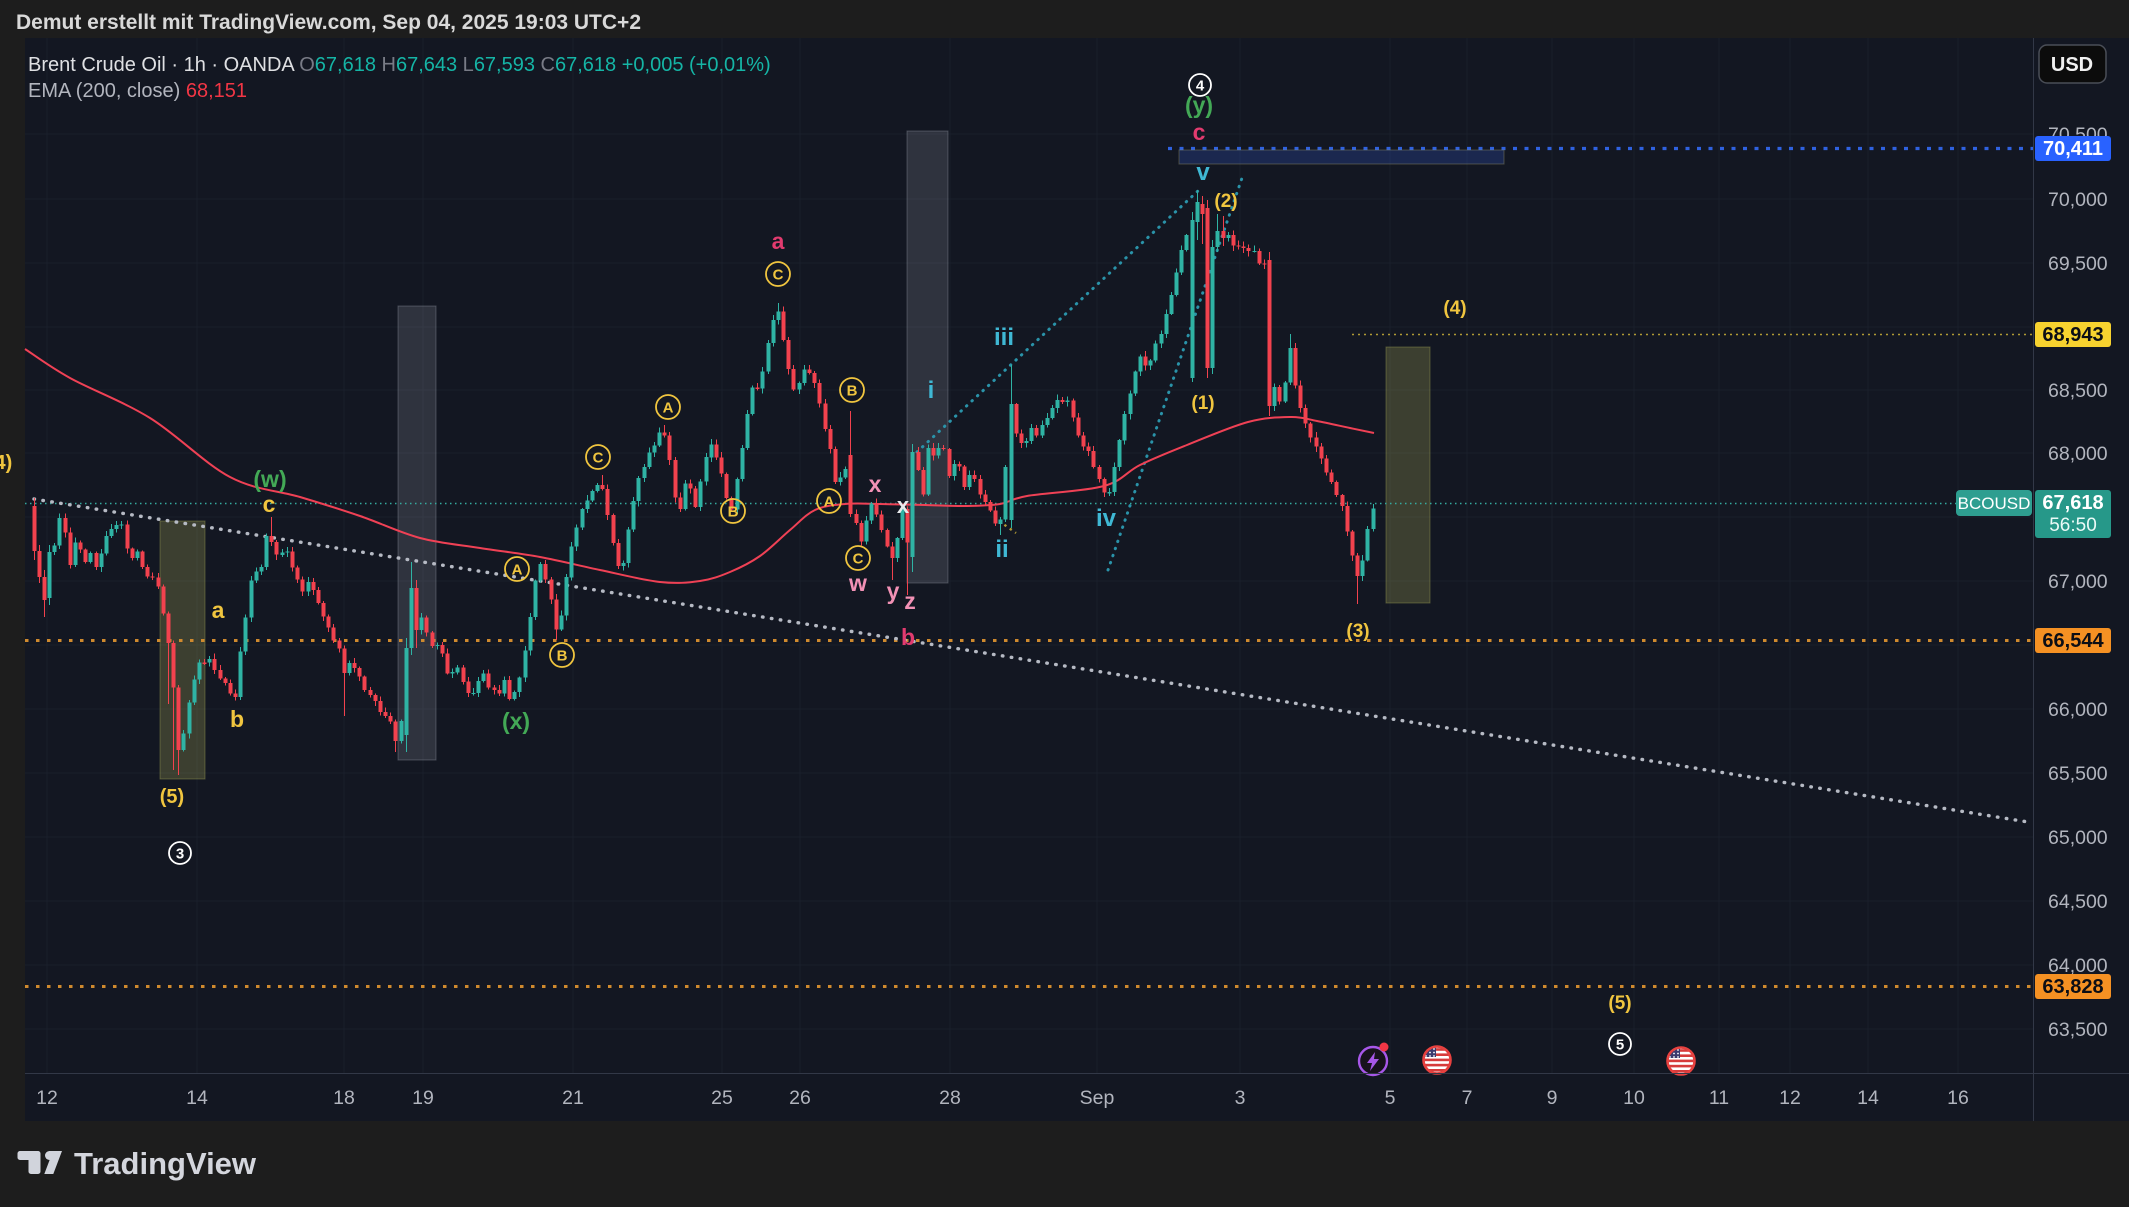  Describe the element at coordinates (800, 1098) in the screenshot. I see `svg-text: 26` at that location.